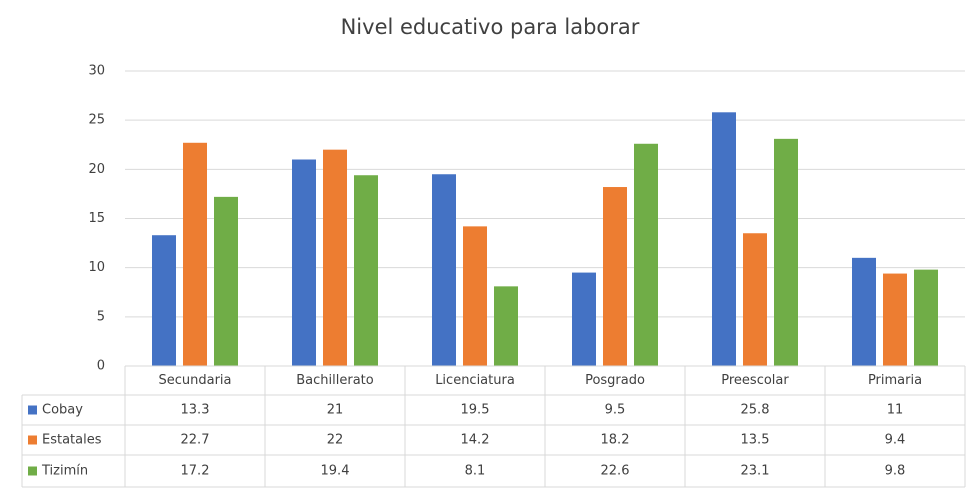 The image size is (970, 500). I want to click on table-value: 18.2, so click(615, 440).